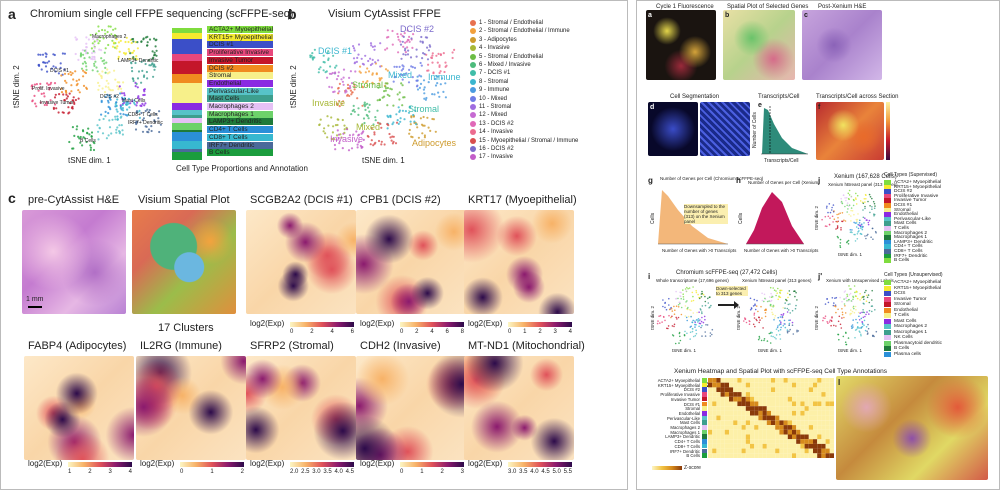 The width and height of the screenshot is (1000, 490). I want to click on r-j-legend-title: Cell Types (Supervised), so click(910, 175).